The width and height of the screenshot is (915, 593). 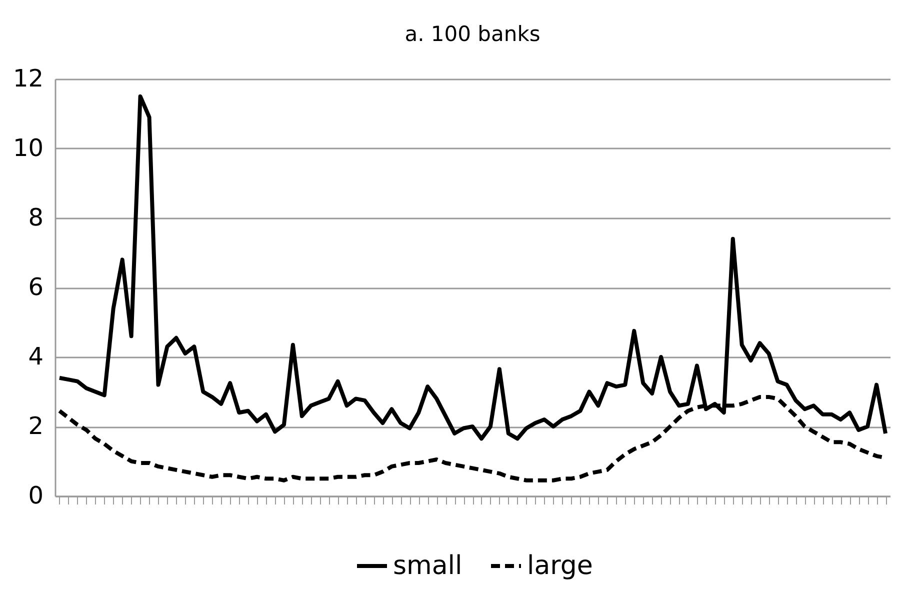 I want to click on legend-label: large, so click(x=560, y=566).